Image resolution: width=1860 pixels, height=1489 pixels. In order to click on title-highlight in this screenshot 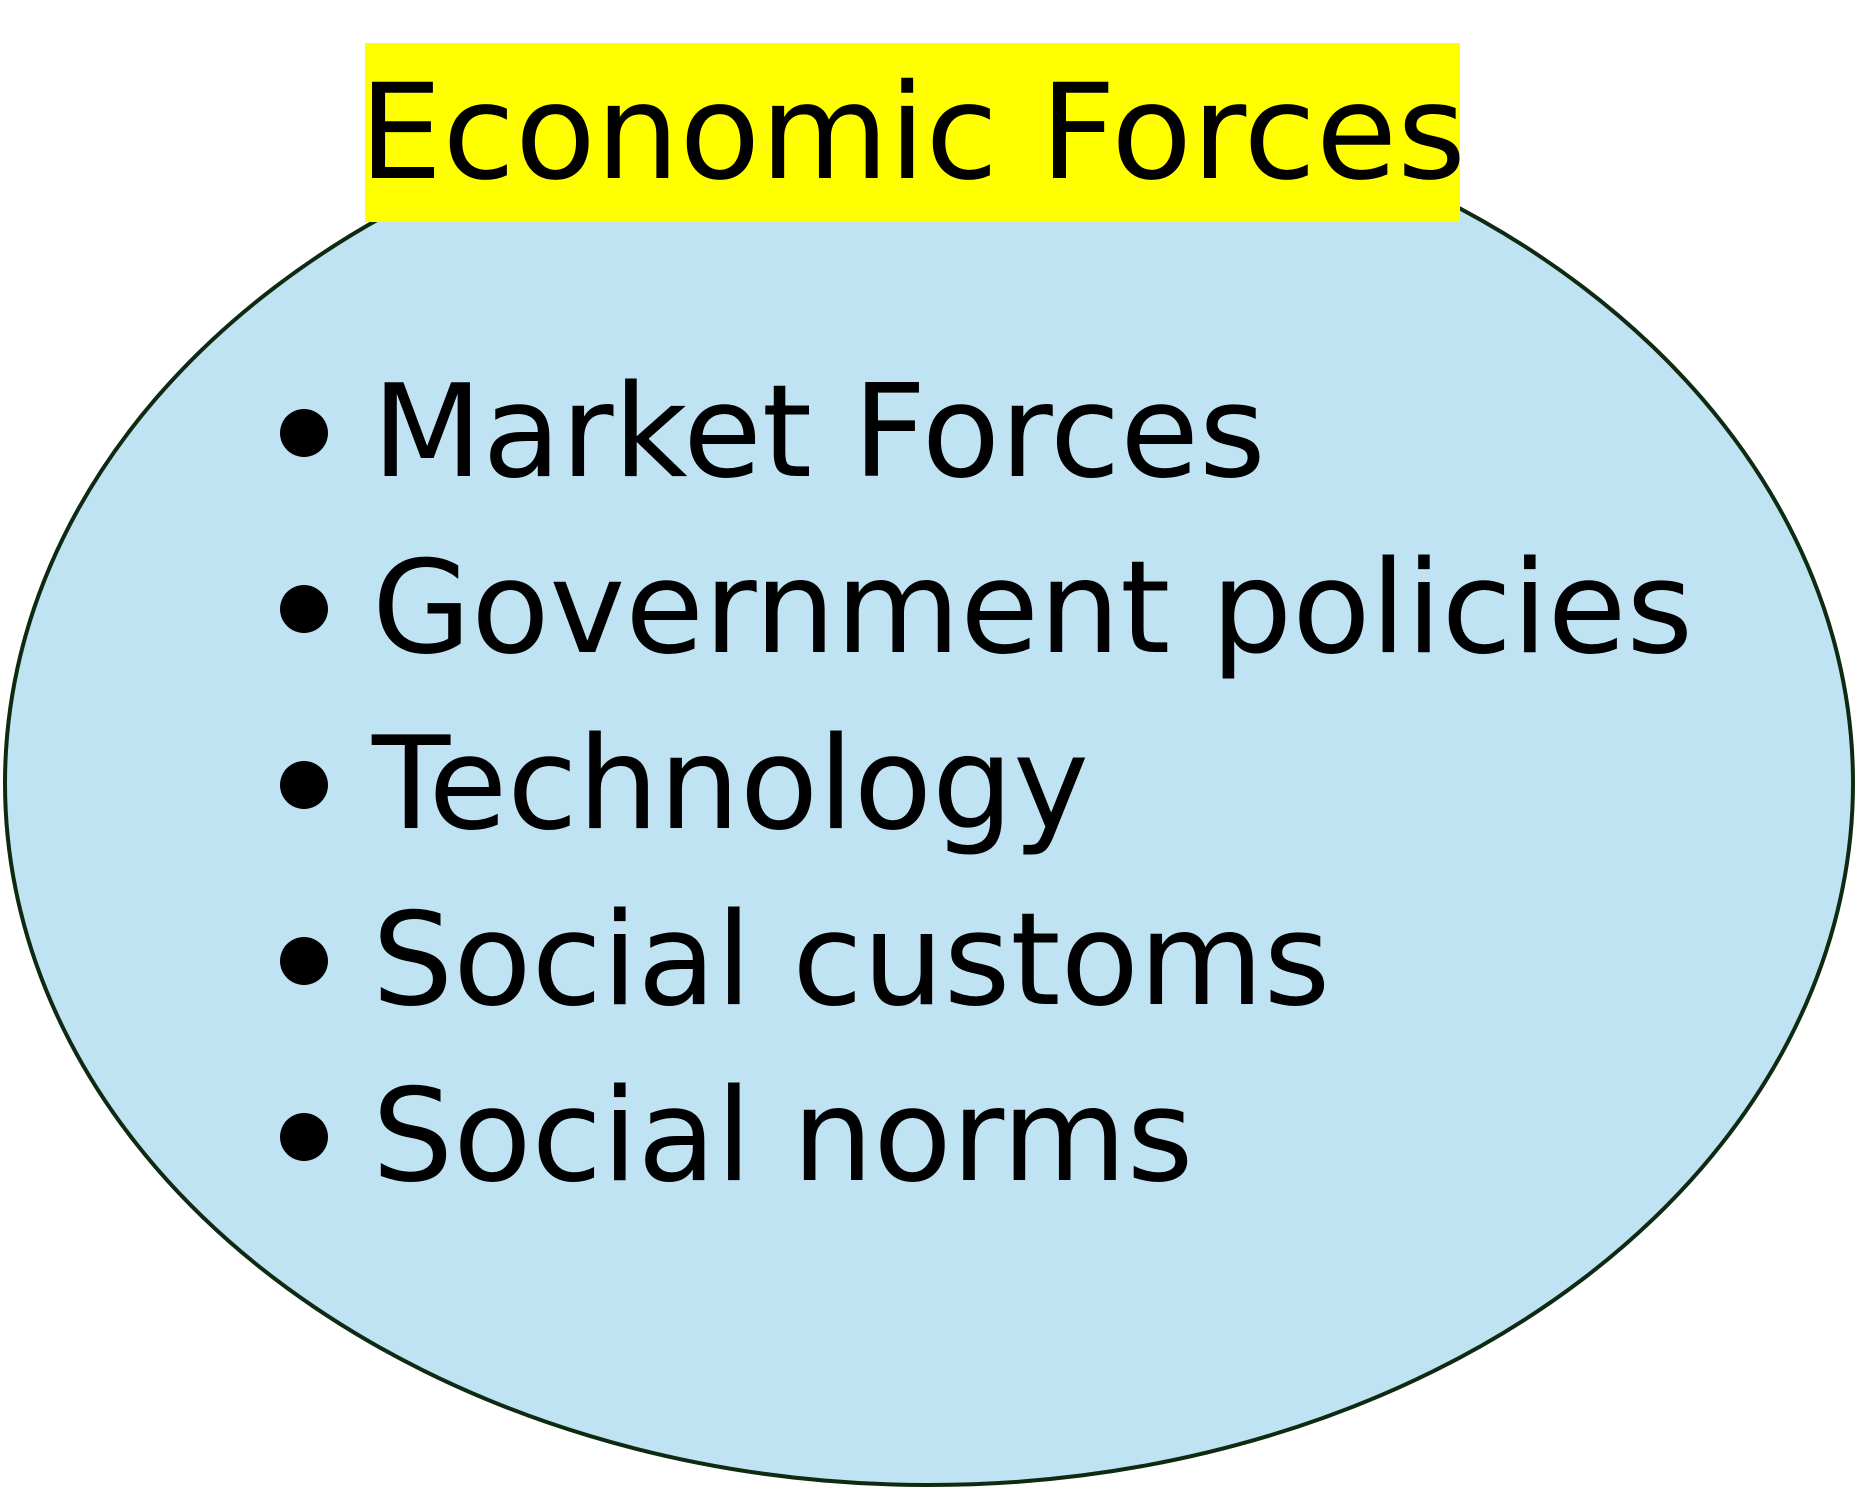, I will do `click(912, 132)`.